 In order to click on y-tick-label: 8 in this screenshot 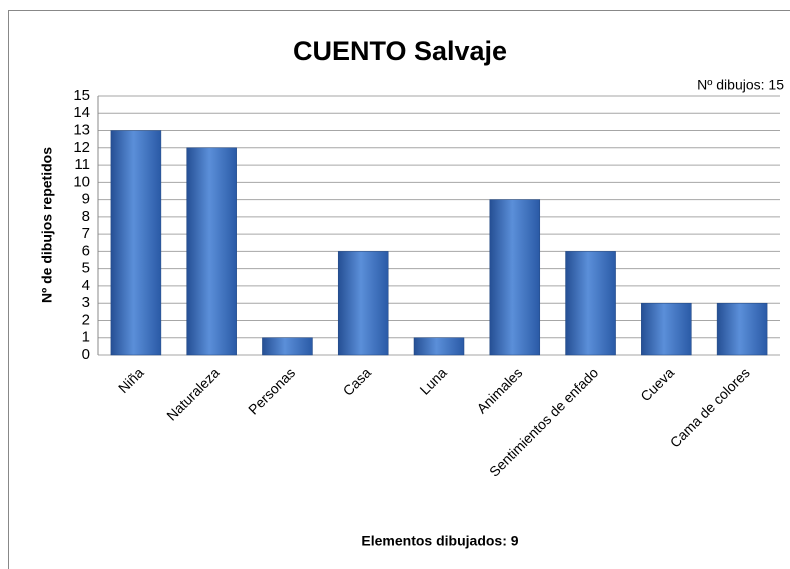, I will do `click(86, 216)`.